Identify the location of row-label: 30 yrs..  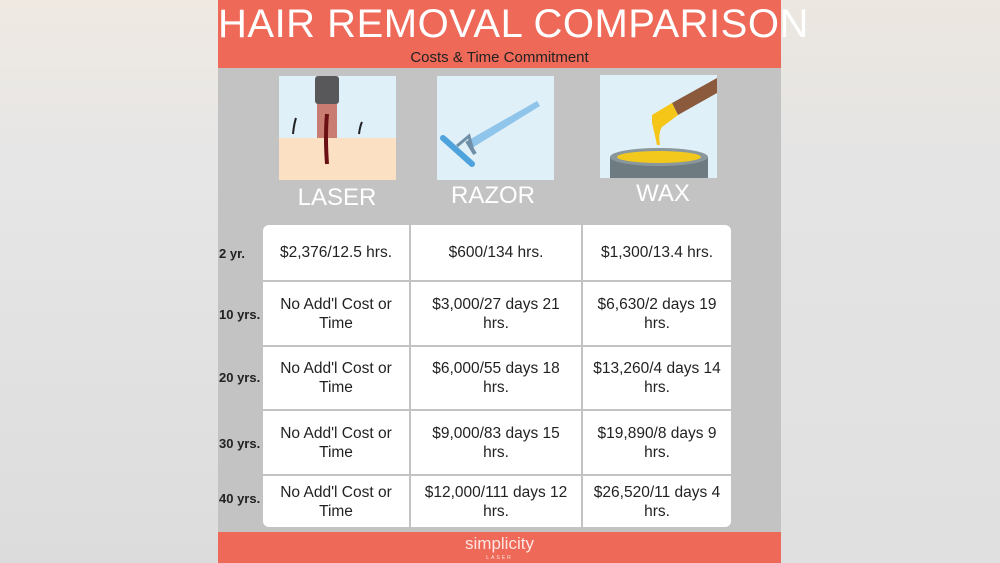
(240, 443).